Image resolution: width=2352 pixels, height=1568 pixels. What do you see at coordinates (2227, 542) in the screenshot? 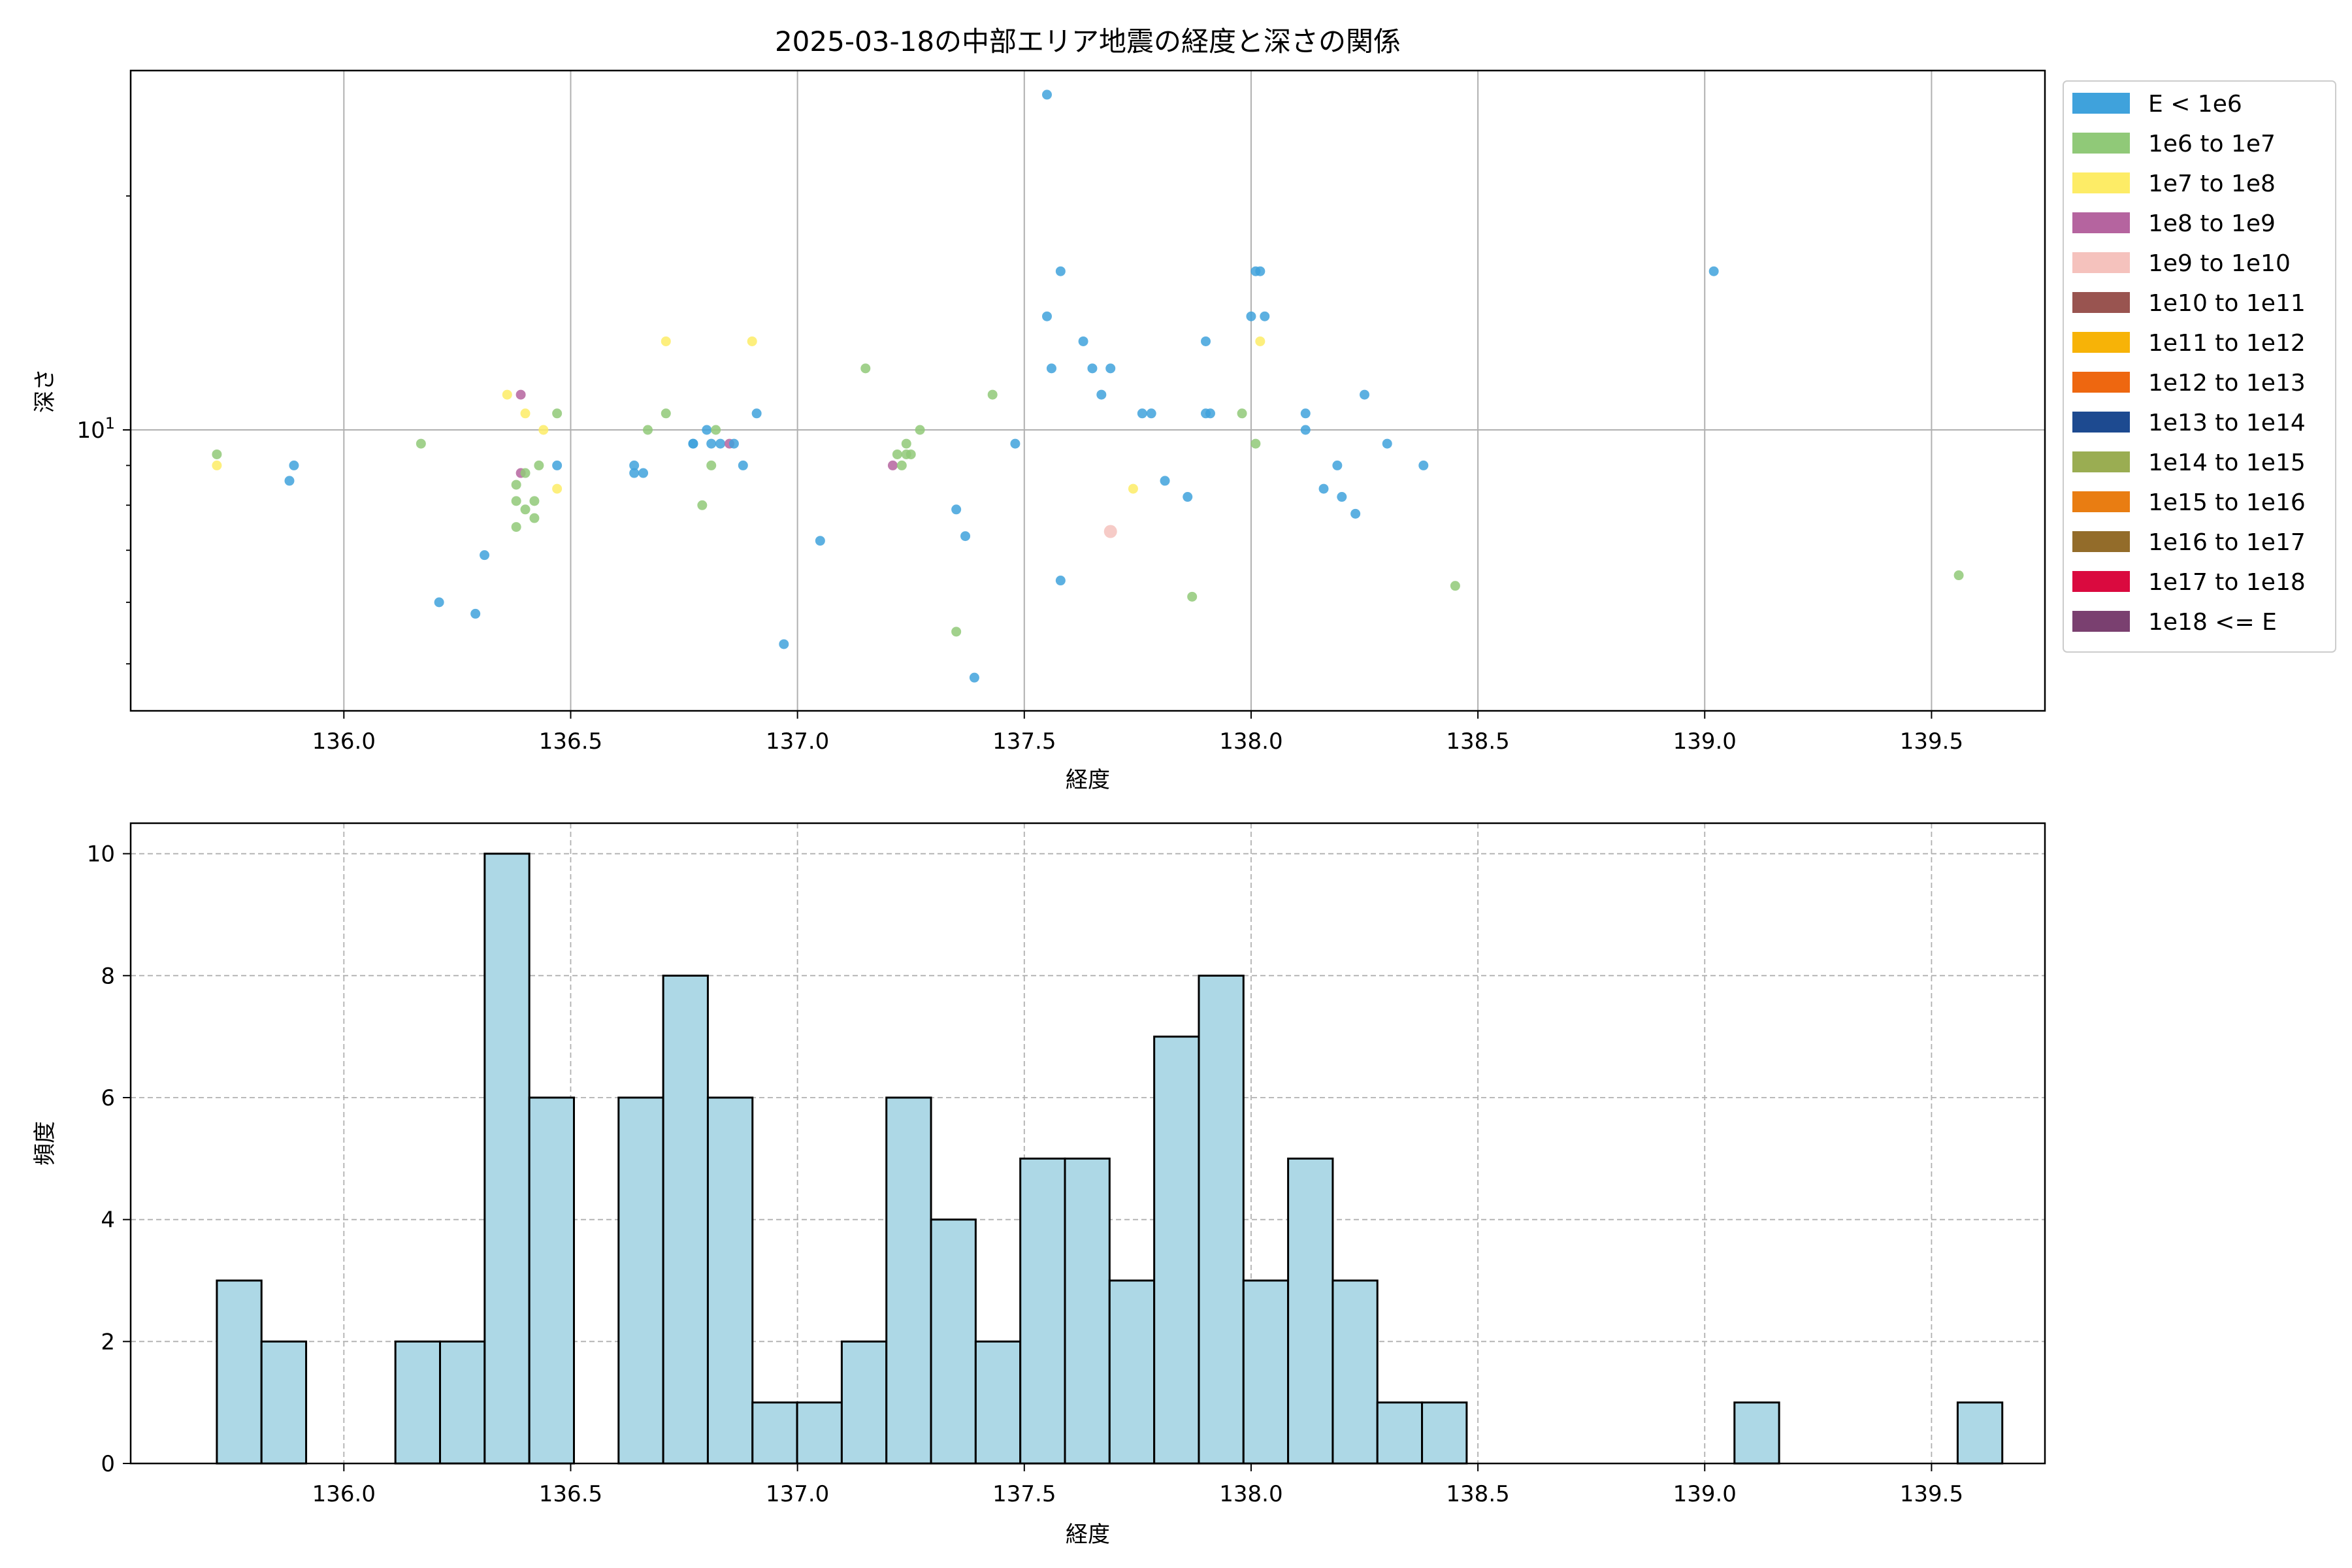
I see `legend-label: 1e16 to 1e17` at bounding box center [2227, 542].